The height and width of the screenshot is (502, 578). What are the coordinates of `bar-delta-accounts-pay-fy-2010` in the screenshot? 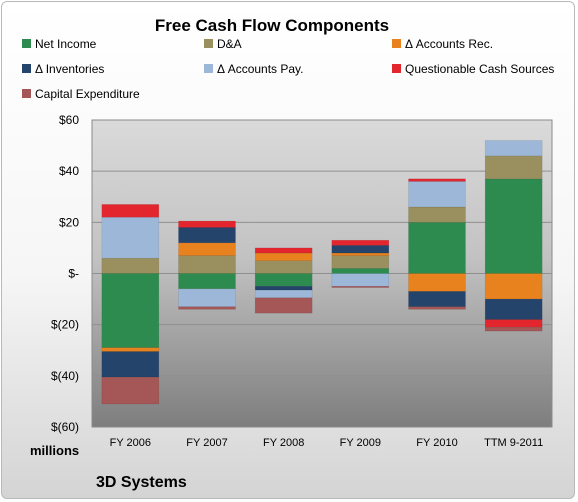 It's located at (437, 194).